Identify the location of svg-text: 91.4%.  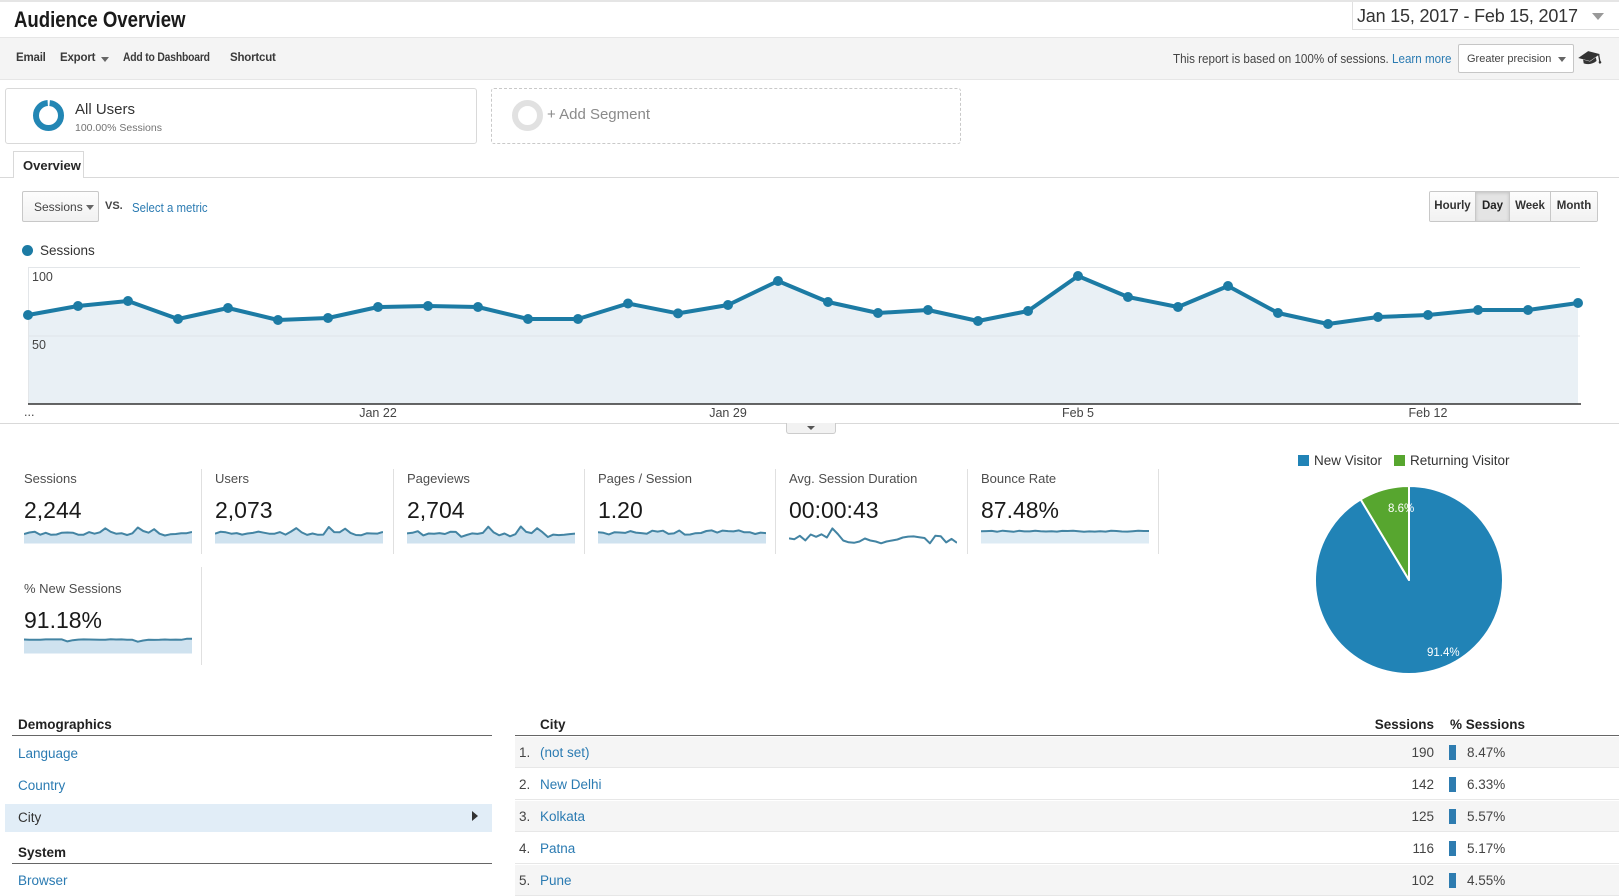
(1443, 653).